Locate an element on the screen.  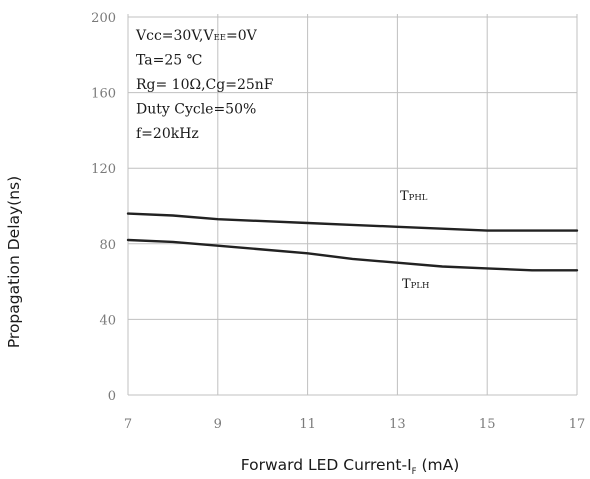
test-condition-line: f=20kHz is located at coordinates (167, 134).